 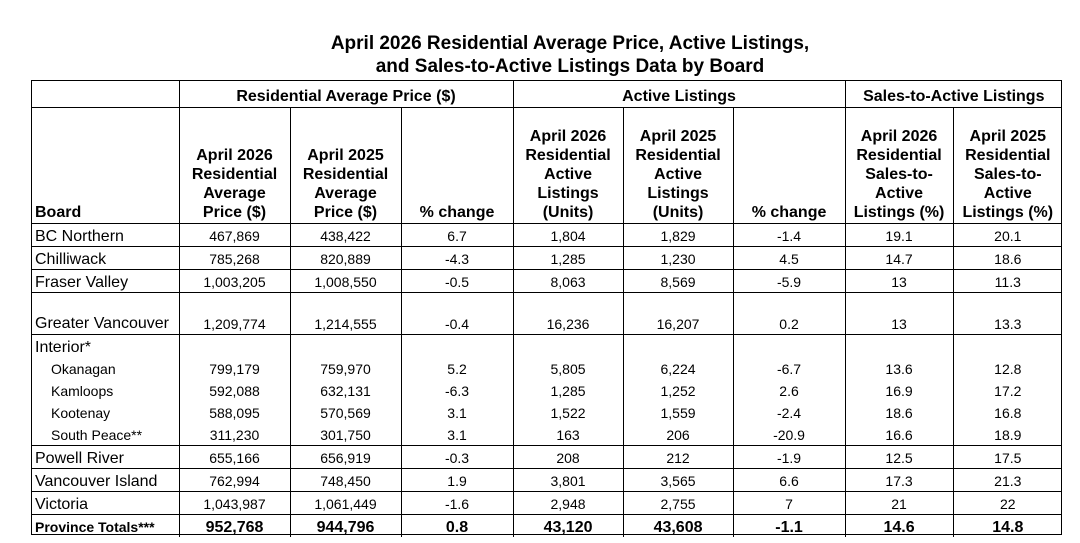 What do you see at coordinates (1007, 345) in the screenshot?
I see `cell-s25` at bounding box center [1007, 345].